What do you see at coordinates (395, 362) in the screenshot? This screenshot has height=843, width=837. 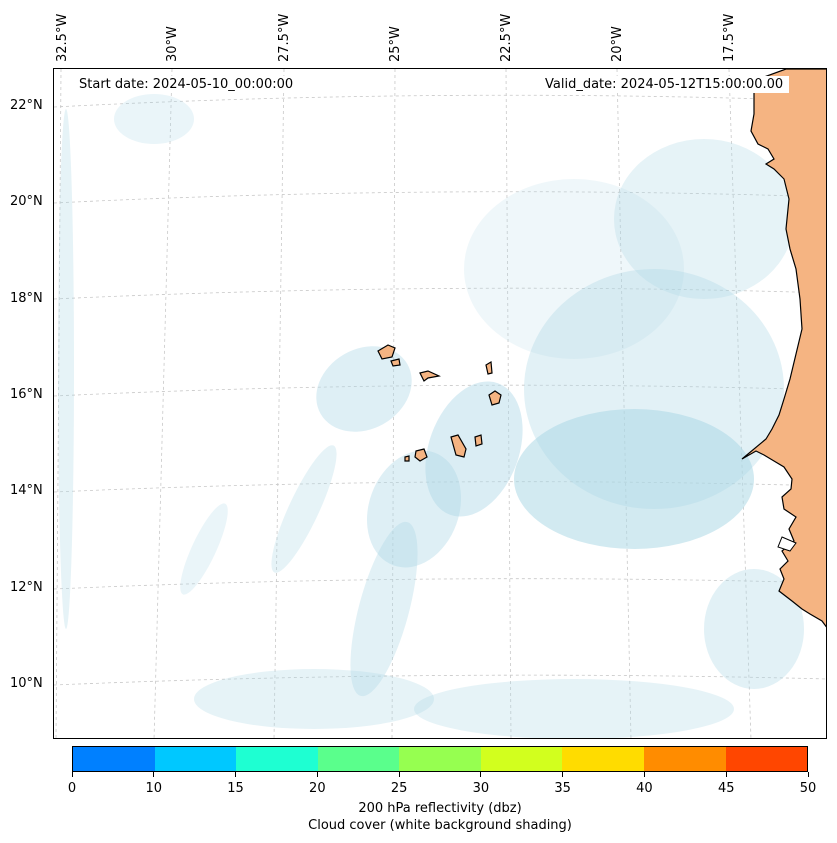 I see `island-sao-vicente` at bounding box center [395, 362].